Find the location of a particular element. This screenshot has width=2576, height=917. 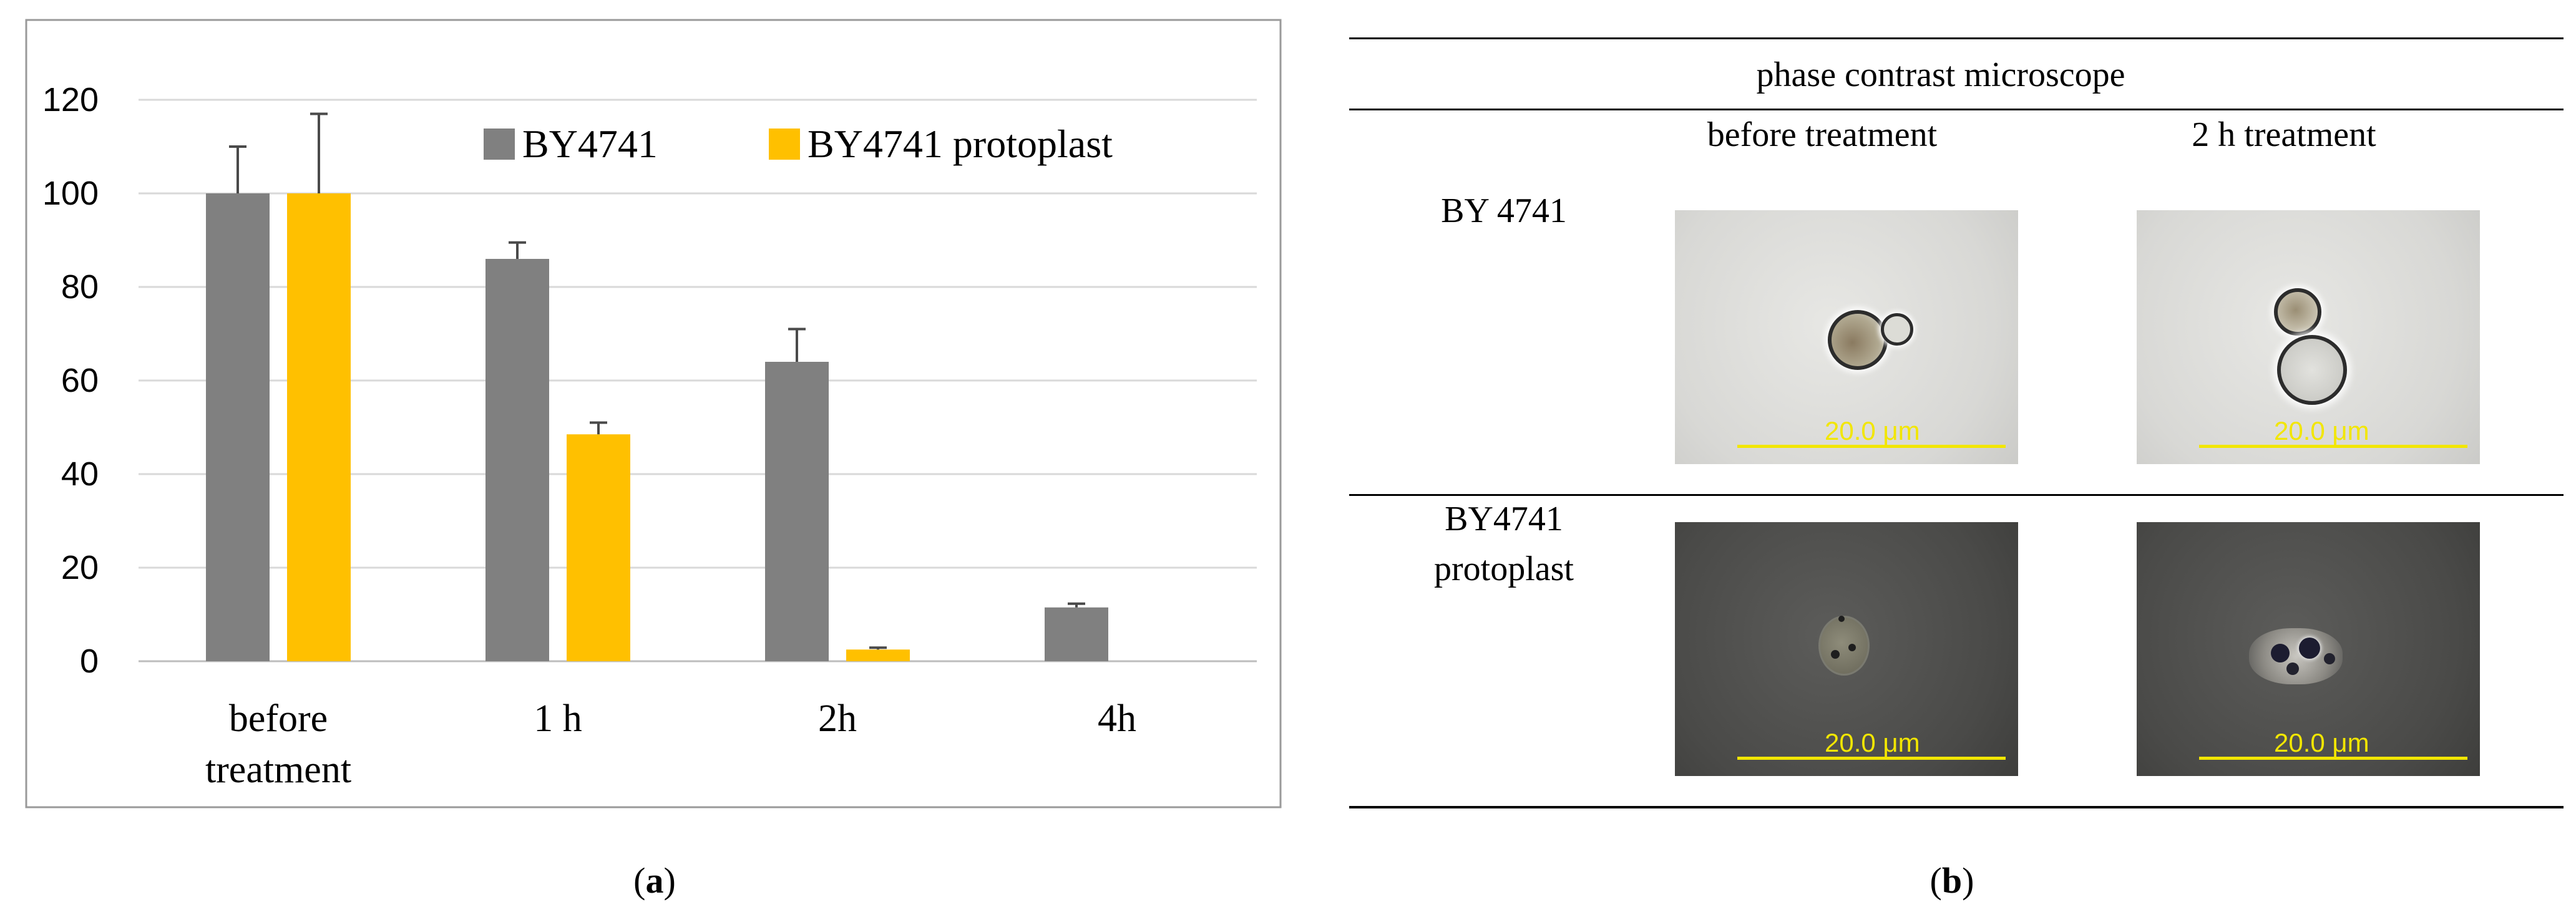

table-top-rule is located at coordinates (1956, 38).